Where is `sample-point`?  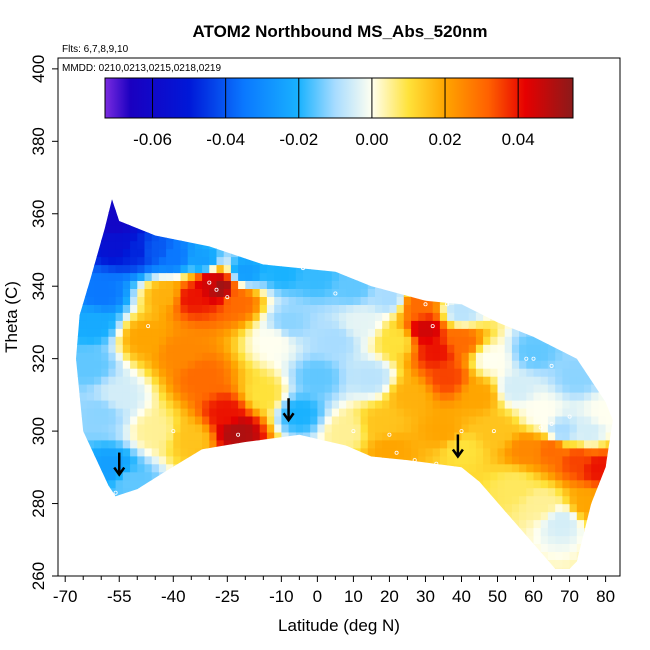 sample-point is located at coordinates (238, 434).